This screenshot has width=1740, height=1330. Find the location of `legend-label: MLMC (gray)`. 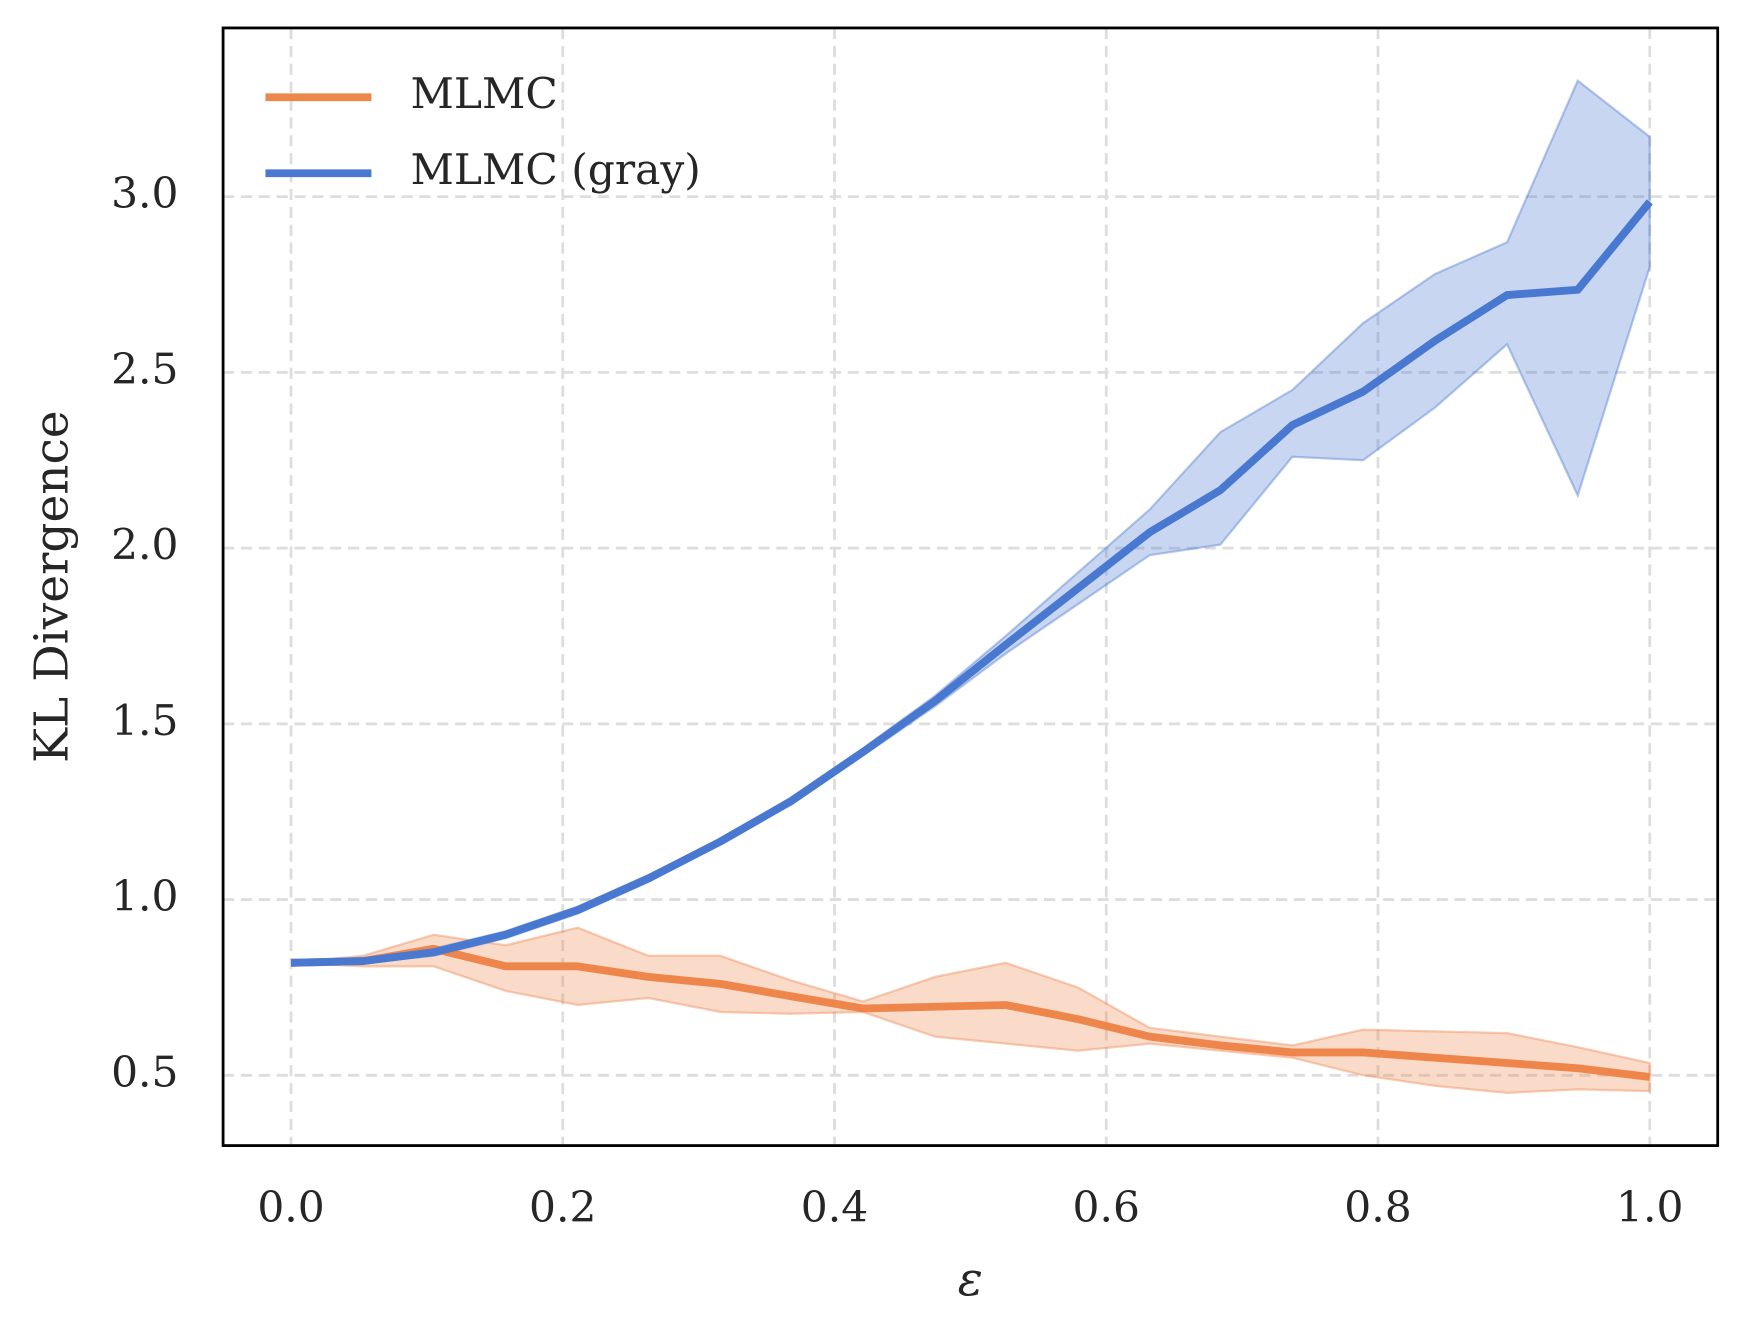

legend-label: MLMC (gray) is located at coordinates (555, 170).